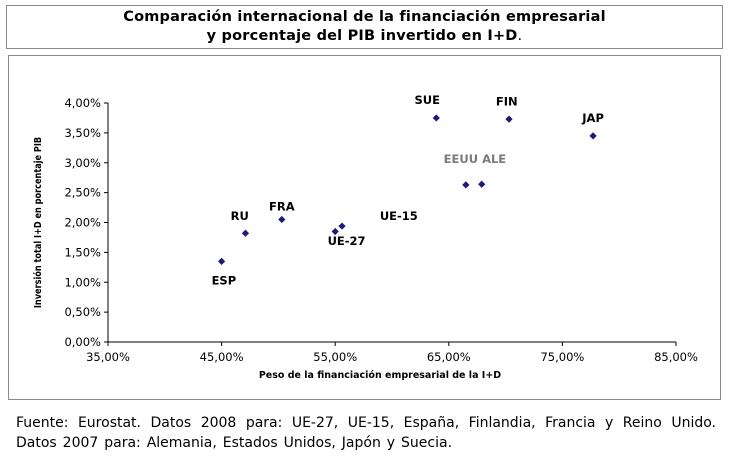 The height and width of the screenshot is (457, 729). I want to click on data-label: JAP, so click(592, 118).